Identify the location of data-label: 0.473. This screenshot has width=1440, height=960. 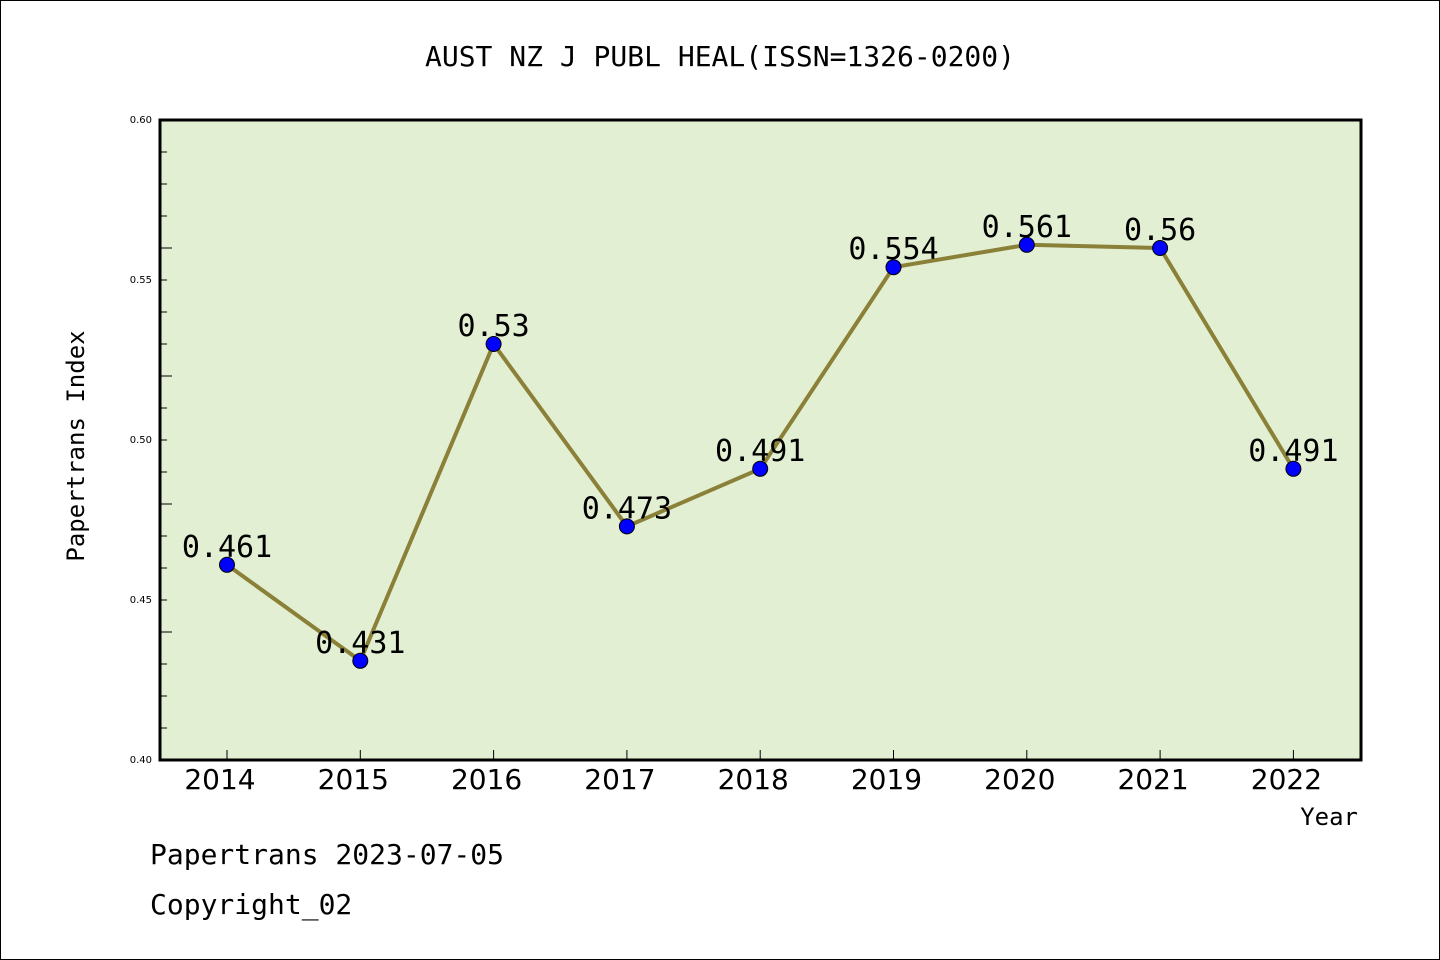
(627, 508).